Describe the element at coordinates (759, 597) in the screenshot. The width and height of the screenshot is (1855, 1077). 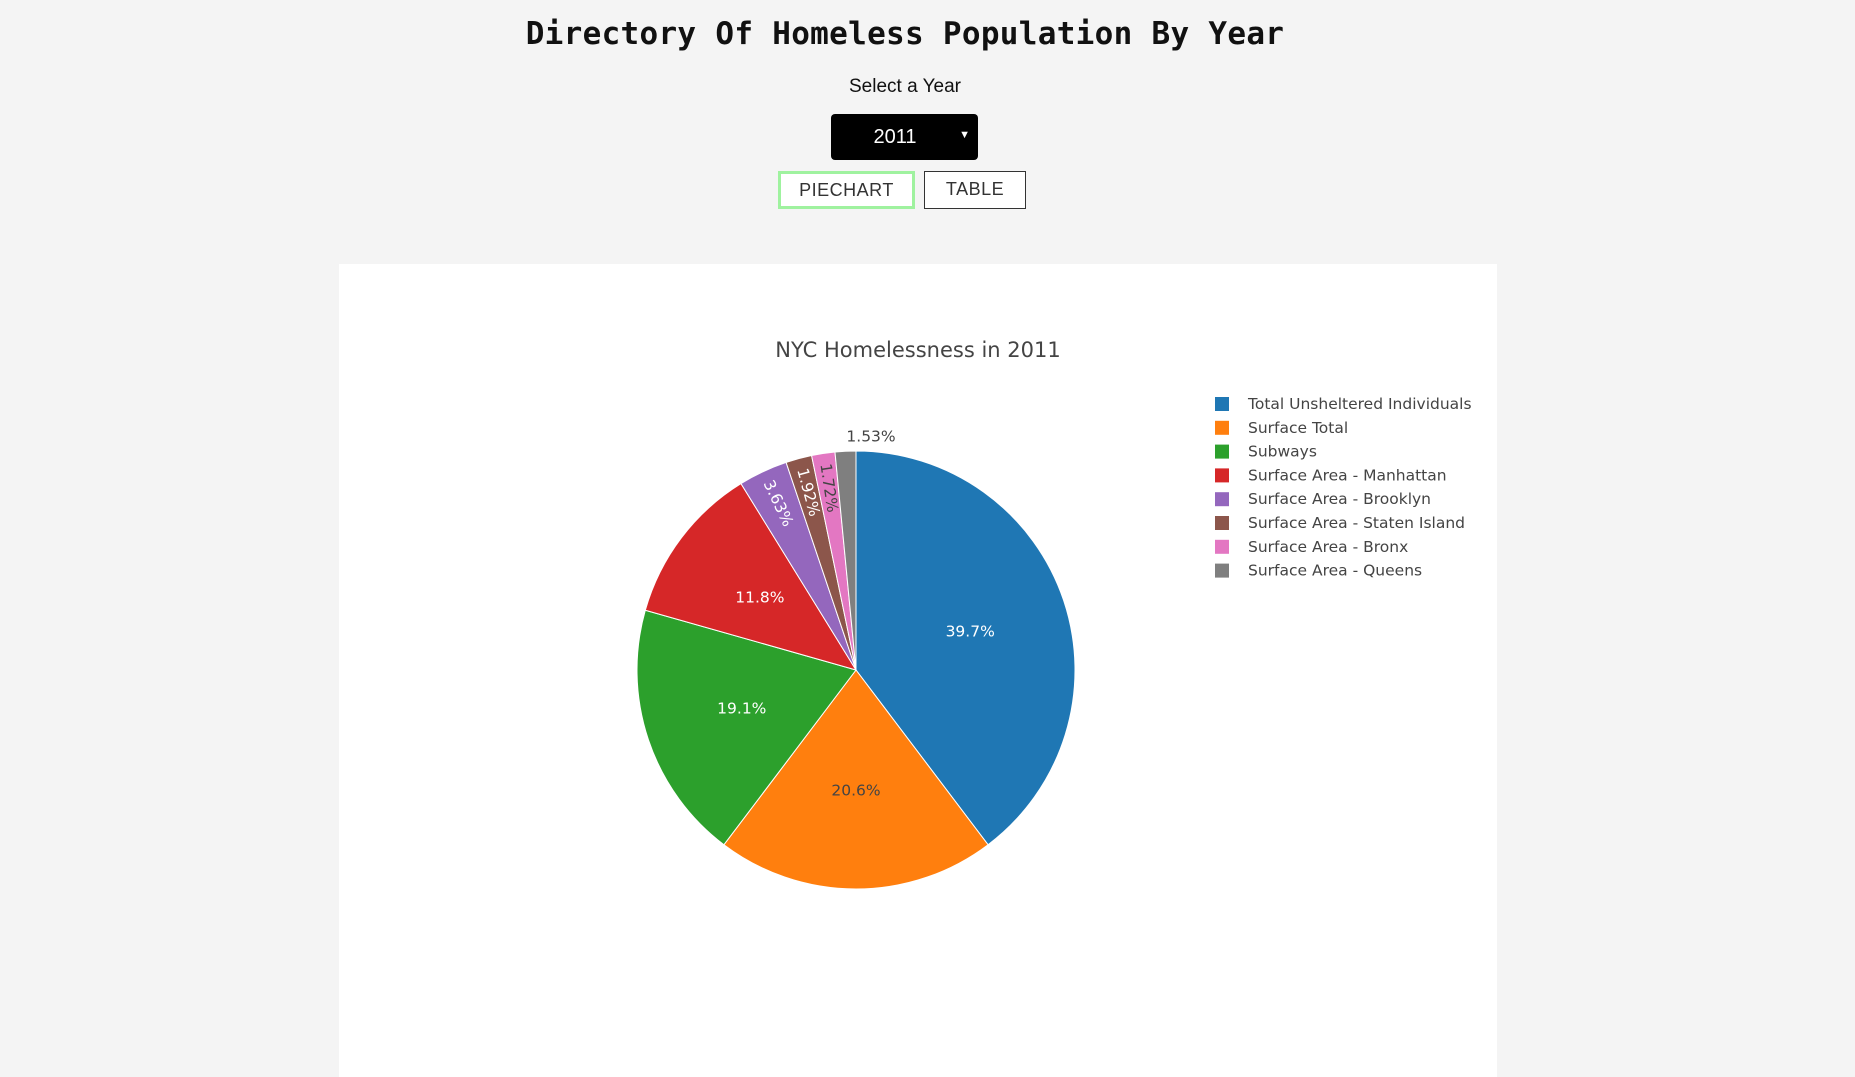
I see `pie-slice-label: 11.8%` at that location.